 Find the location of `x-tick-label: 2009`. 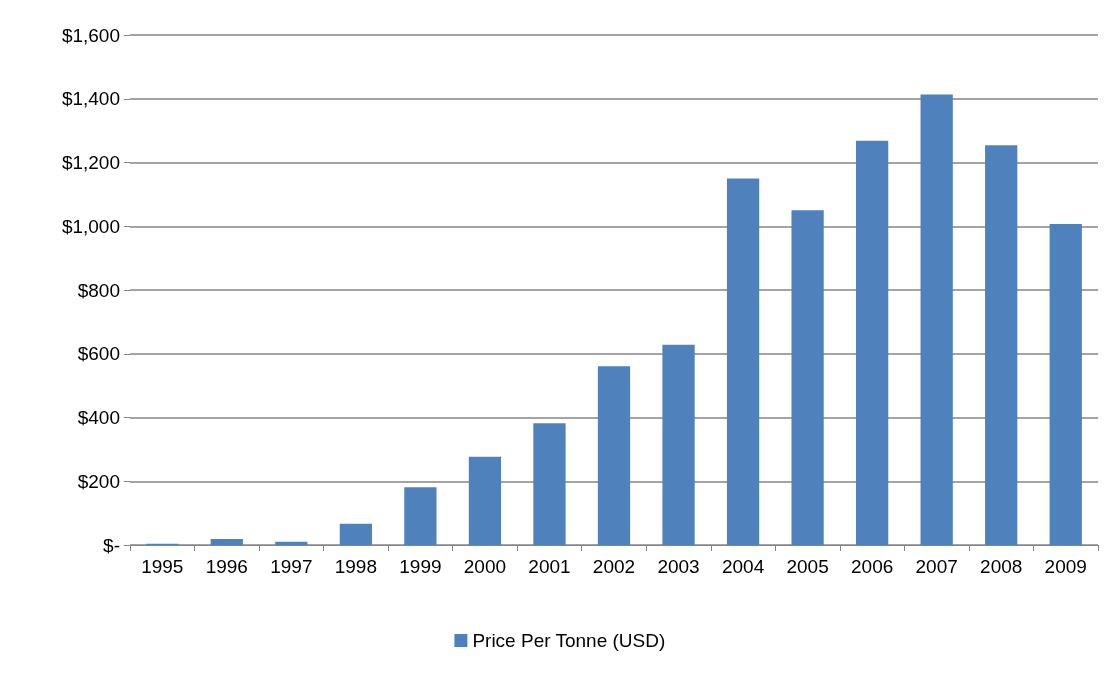

x-tick-label: 2009 is located at coordinates (1065, 566).